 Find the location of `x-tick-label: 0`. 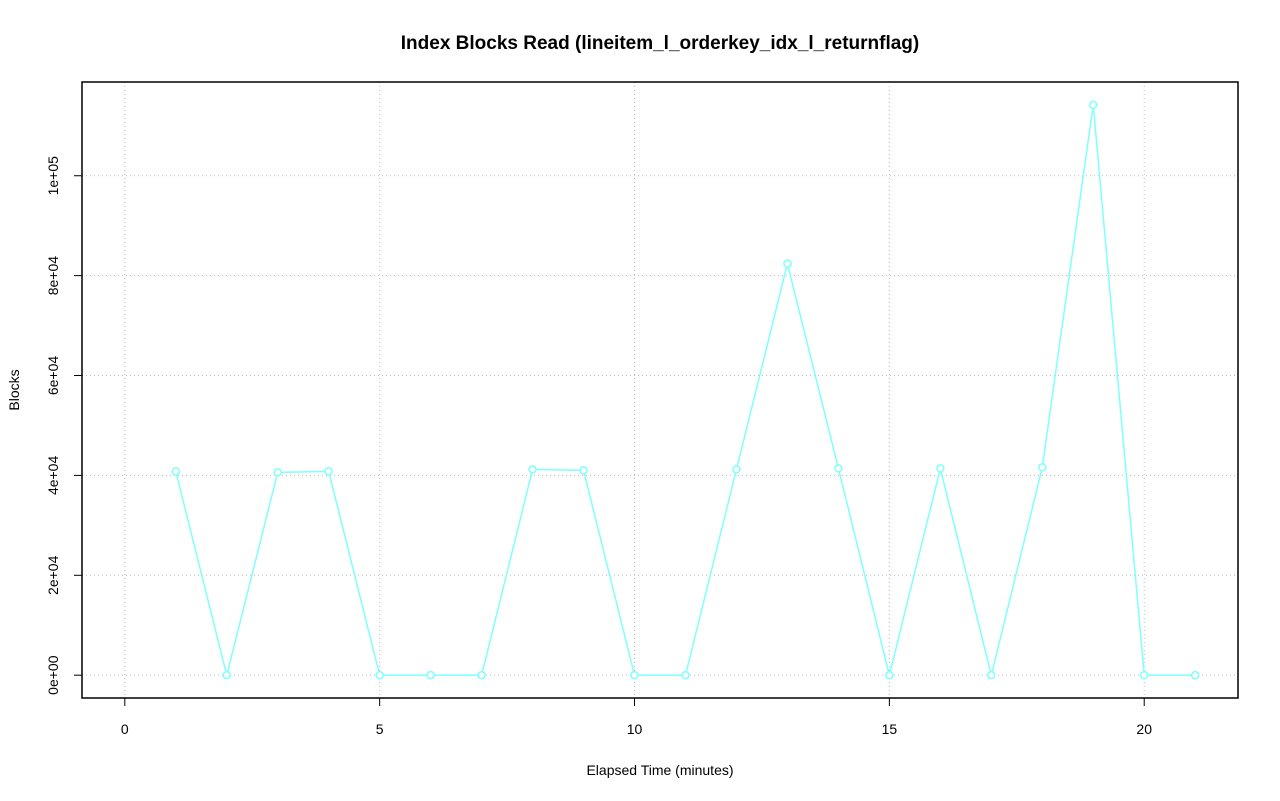

x-tick-label: 0 is located at coordinates (125, 729).